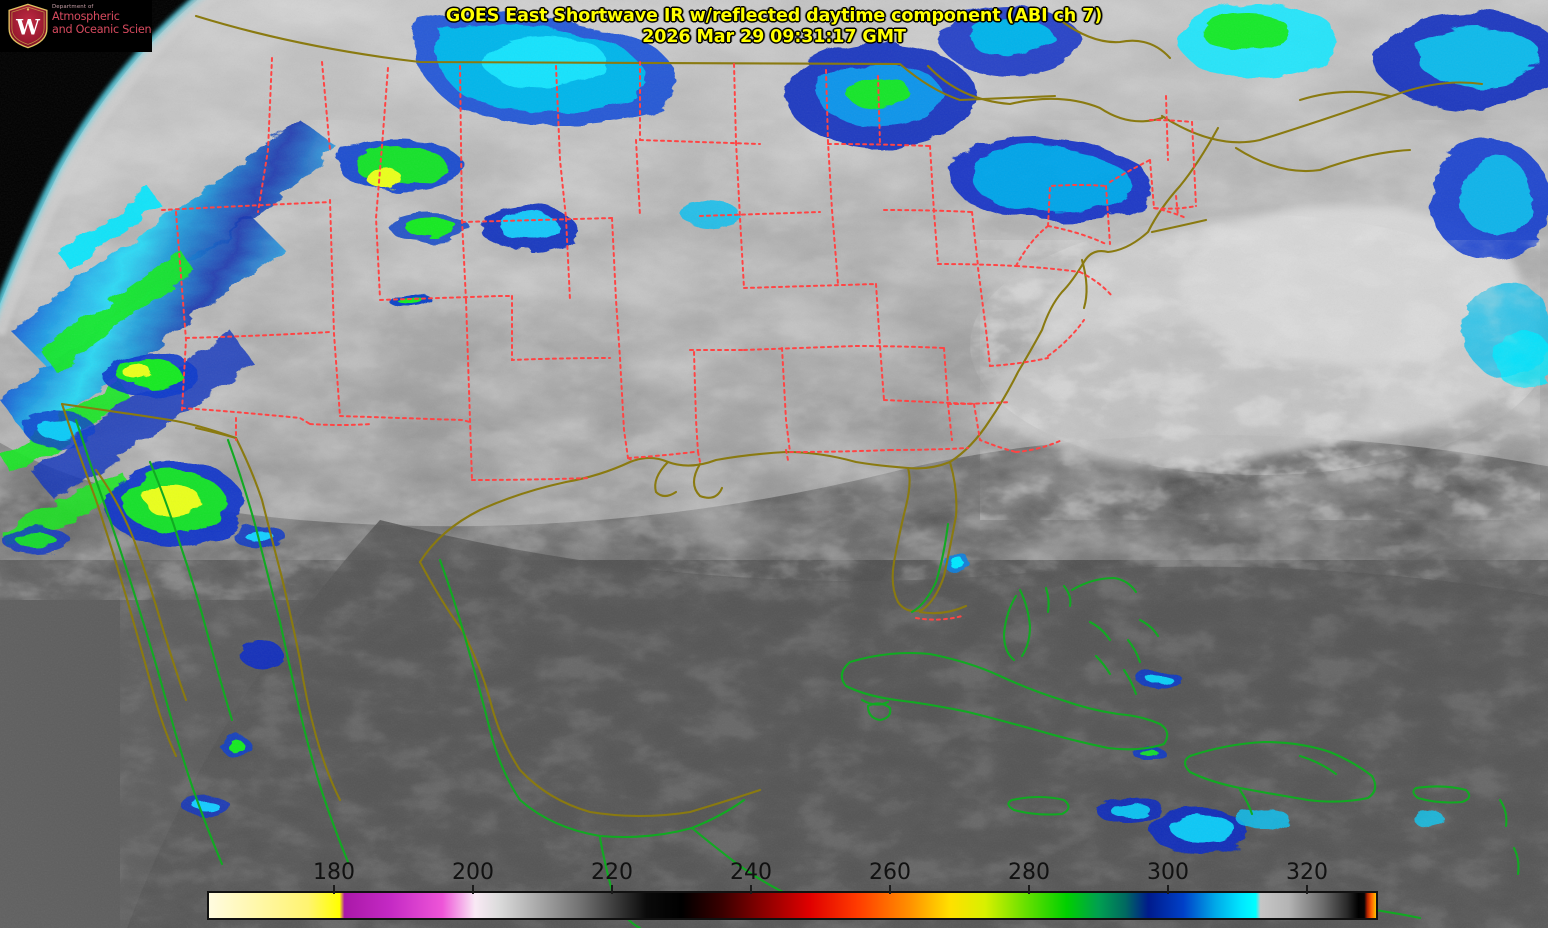 The height and width of the screenshot is (928, 1548). Describe the element at coordinates (86, 16) in the screenshot. I see `uw-logo-line-1: Atmospheric` at that location.